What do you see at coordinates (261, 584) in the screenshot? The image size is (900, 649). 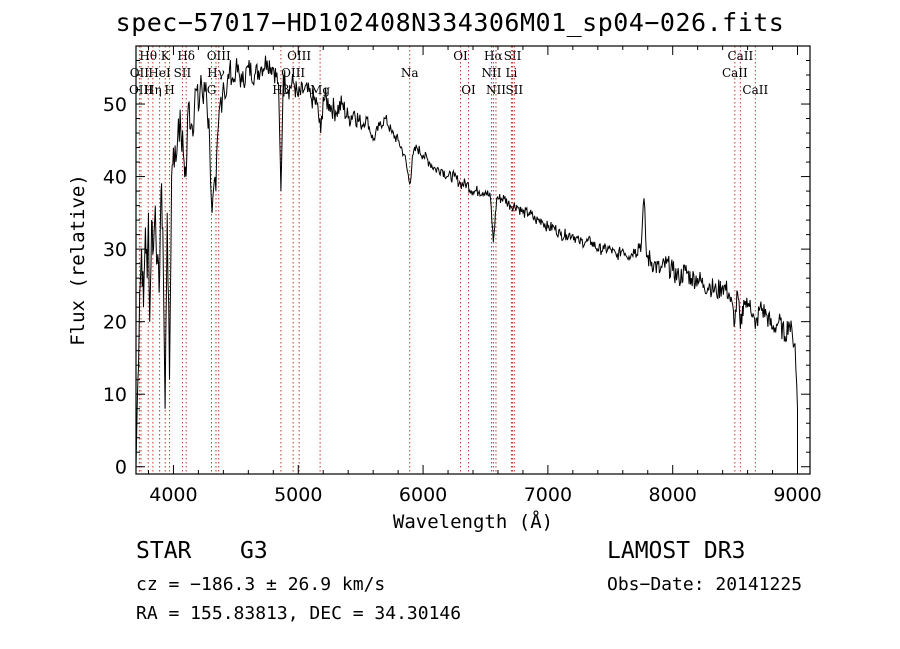 I see `redshift-cz: cz = −186.3 ± 26.9 km/s` at bounding box center [261, 584].